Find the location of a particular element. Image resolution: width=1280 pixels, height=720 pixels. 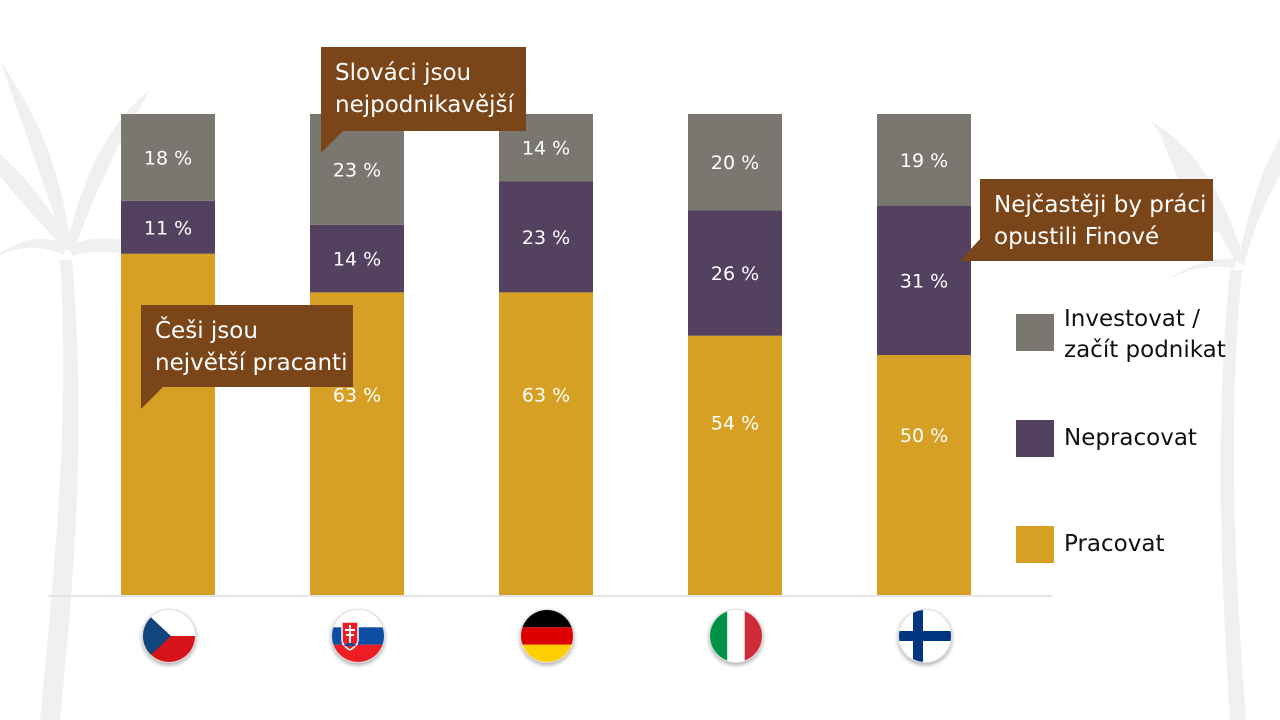

label-pracovat-sk: 63 % is located at coordinates (357, 396).